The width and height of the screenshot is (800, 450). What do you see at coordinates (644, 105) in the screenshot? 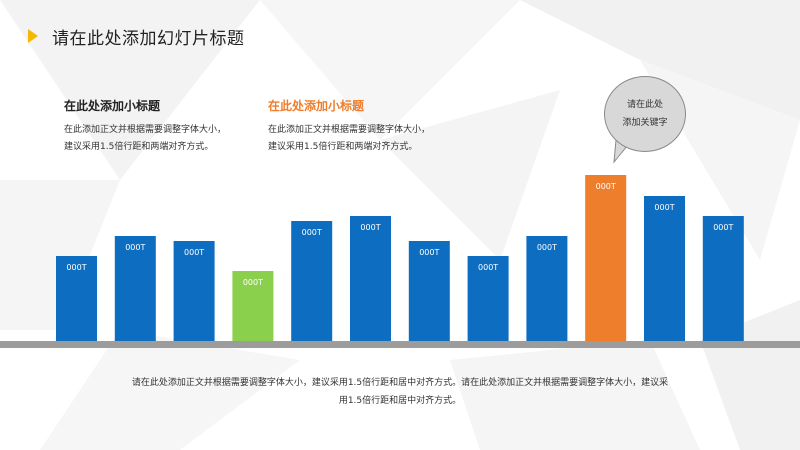
I see `bubble-line1: 请在此处` at bounding box center [644, 105].